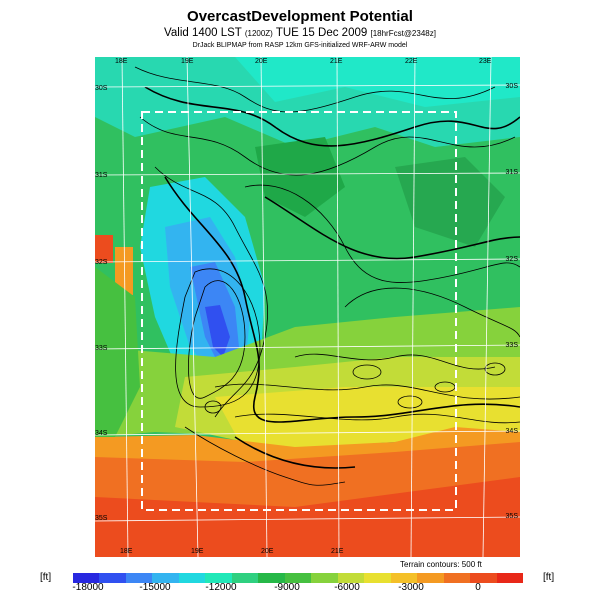 The height and width of the screenshot is (600, 600). Describe the element at coordinates (337, 551) in the screenshot. I see `lon-label-bottom: 21E` at that location.